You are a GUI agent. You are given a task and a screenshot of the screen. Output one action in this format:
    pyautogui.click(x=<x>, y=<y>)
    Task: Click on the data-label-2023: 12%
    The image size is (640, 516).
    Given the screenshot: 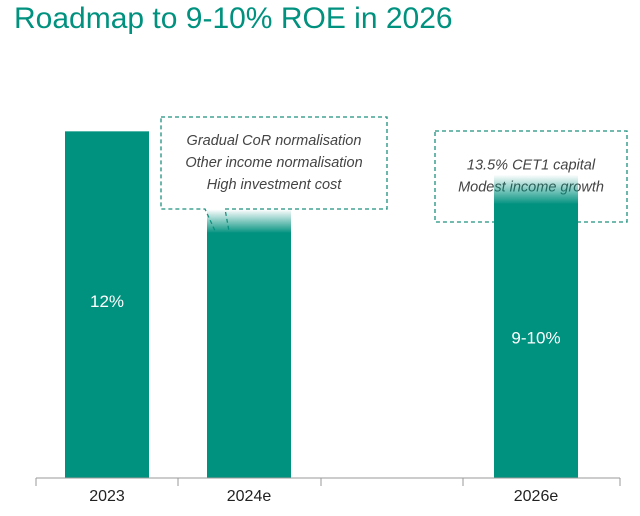 What is the action you would take?
    pyautogui.click(x=107, y=301)
    